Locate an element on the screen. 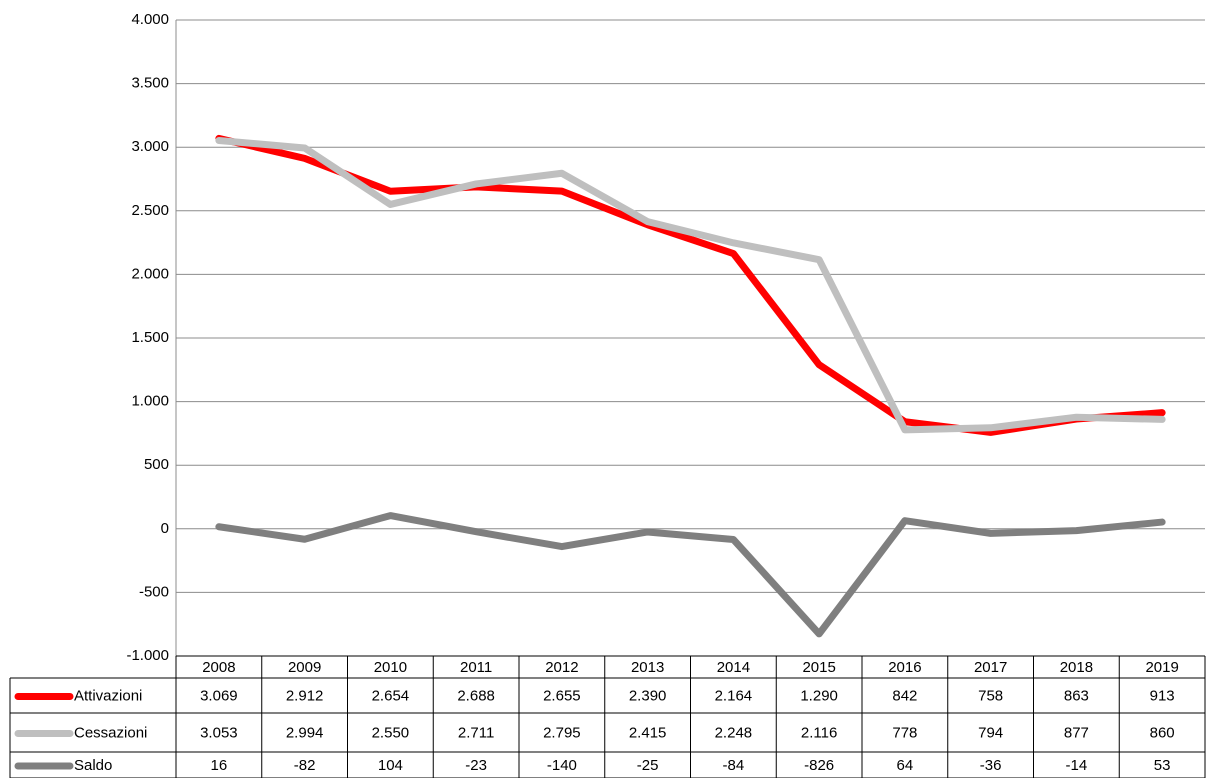  y-tick-label: -1.000 is located at coordinates (147, 655).